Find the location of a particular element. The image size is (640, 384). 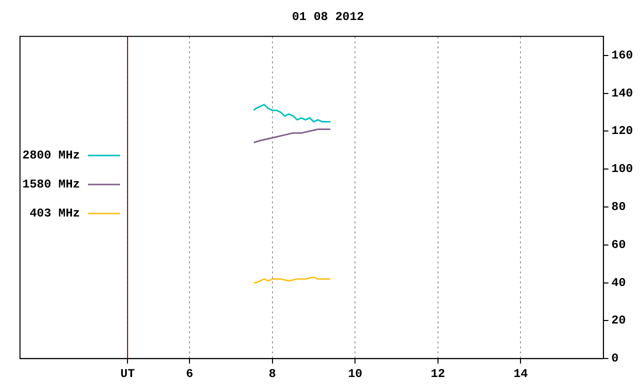

y-tick-label: 40 is located at coordinates (618, 283).